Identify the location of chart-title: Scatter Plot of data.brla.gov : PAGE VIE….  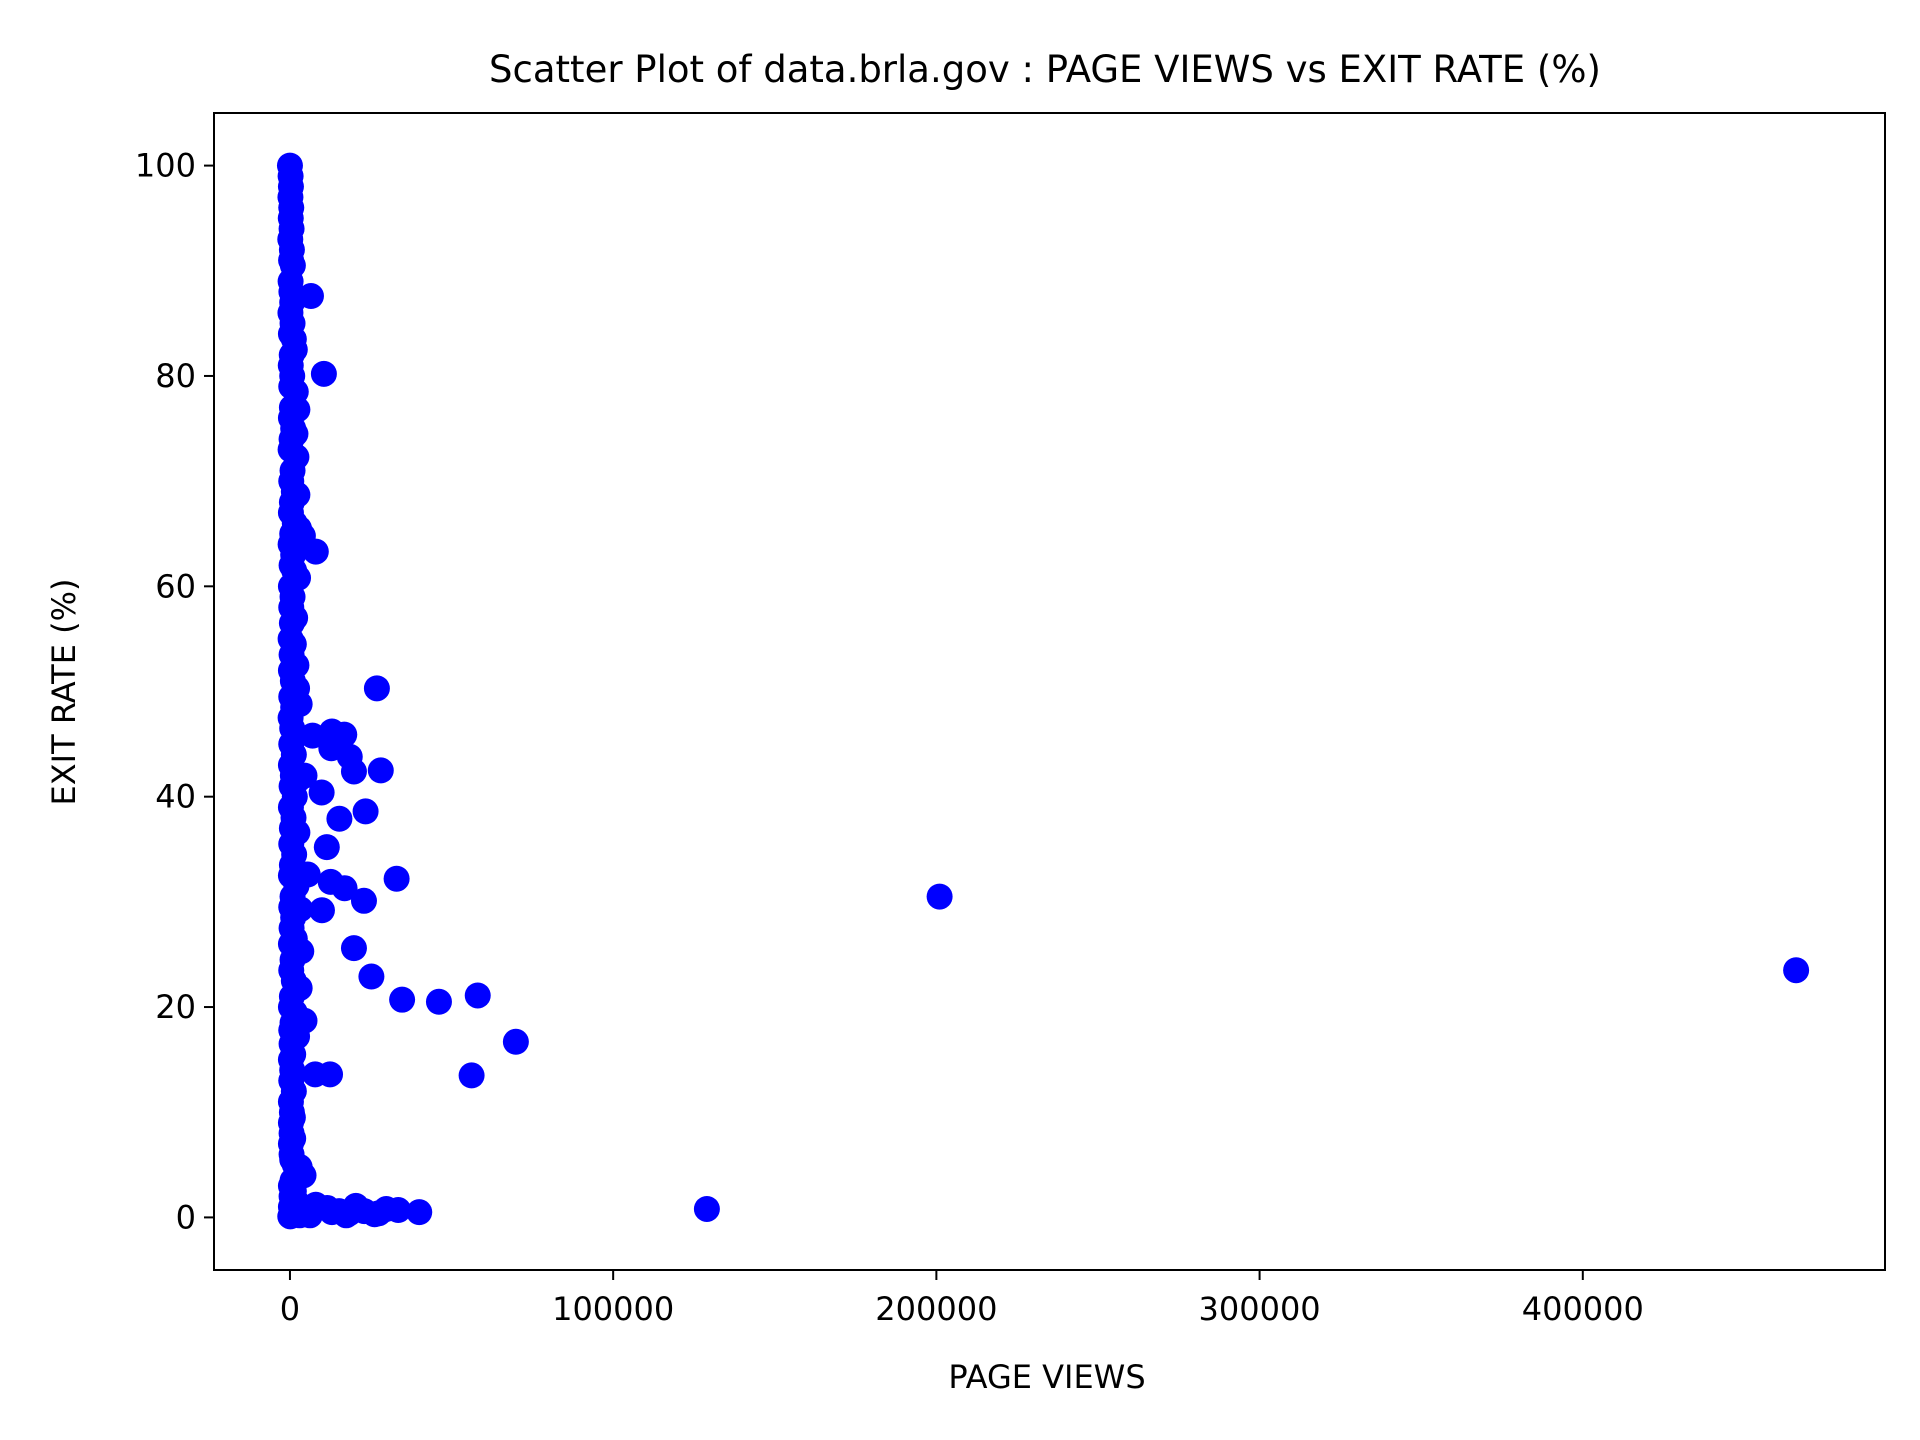
(1045, 69).